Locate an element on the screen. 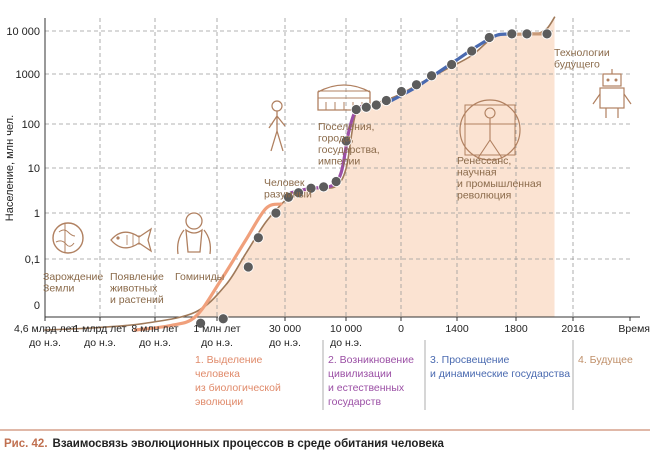 This screenshot has height=454, width=650. annotation-label: Технологии будущего is located at coordinates (582, 59).